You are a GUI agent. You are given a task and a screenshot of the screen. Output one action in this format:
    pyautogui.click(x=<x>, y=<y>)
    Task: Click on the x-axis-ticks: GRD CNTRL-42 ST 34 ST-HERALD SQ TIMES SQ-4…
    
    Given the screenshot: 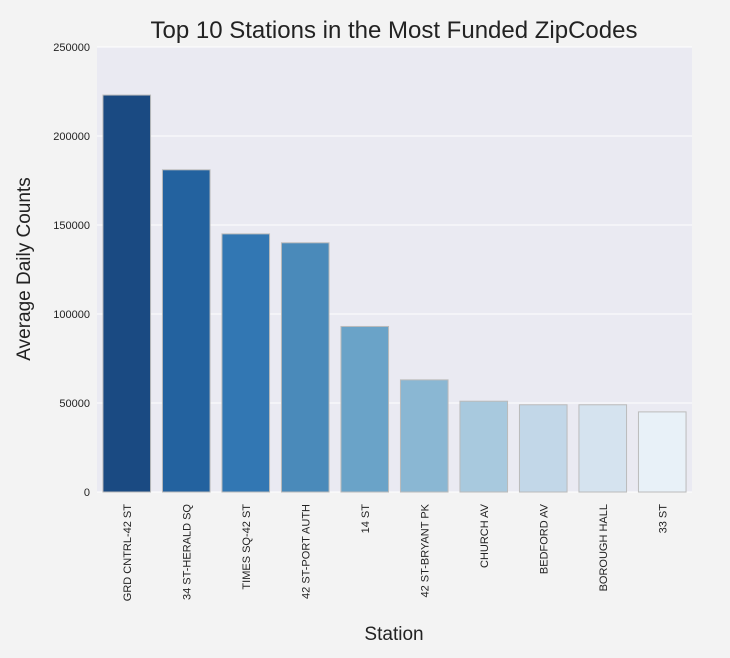 What is the action you would take?
    pyautogui.click(x=396, y=552)
    